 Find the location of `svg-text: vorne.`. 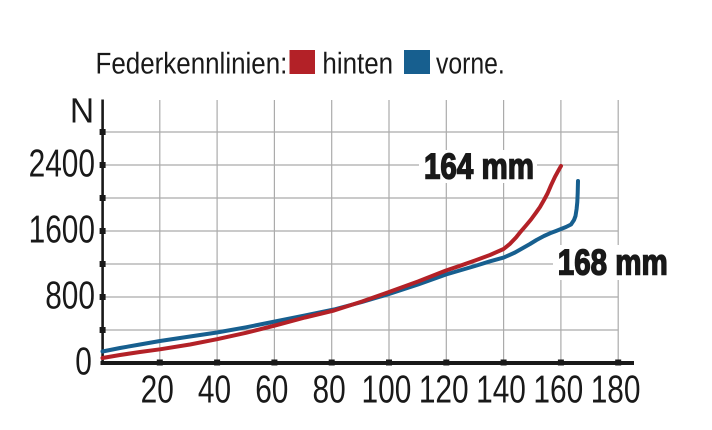

svg-text: vorne. is located at coordinates (470, 64).